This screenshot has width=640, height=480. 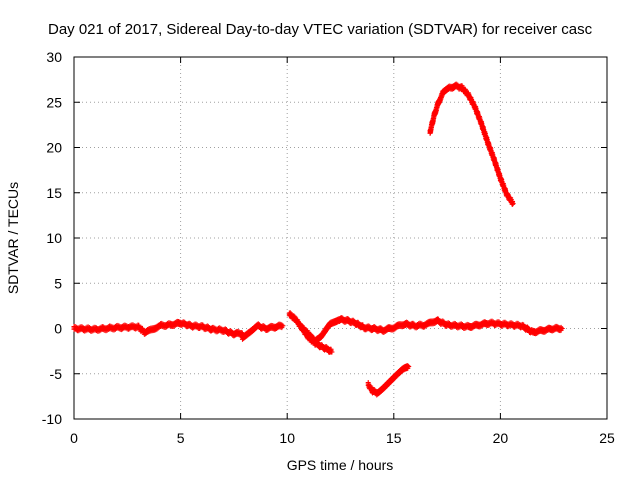 What do you see at coordinates (54, 238) in the screenshot?
I see `y-tick-label: 10` at bounding box center [54, 238].